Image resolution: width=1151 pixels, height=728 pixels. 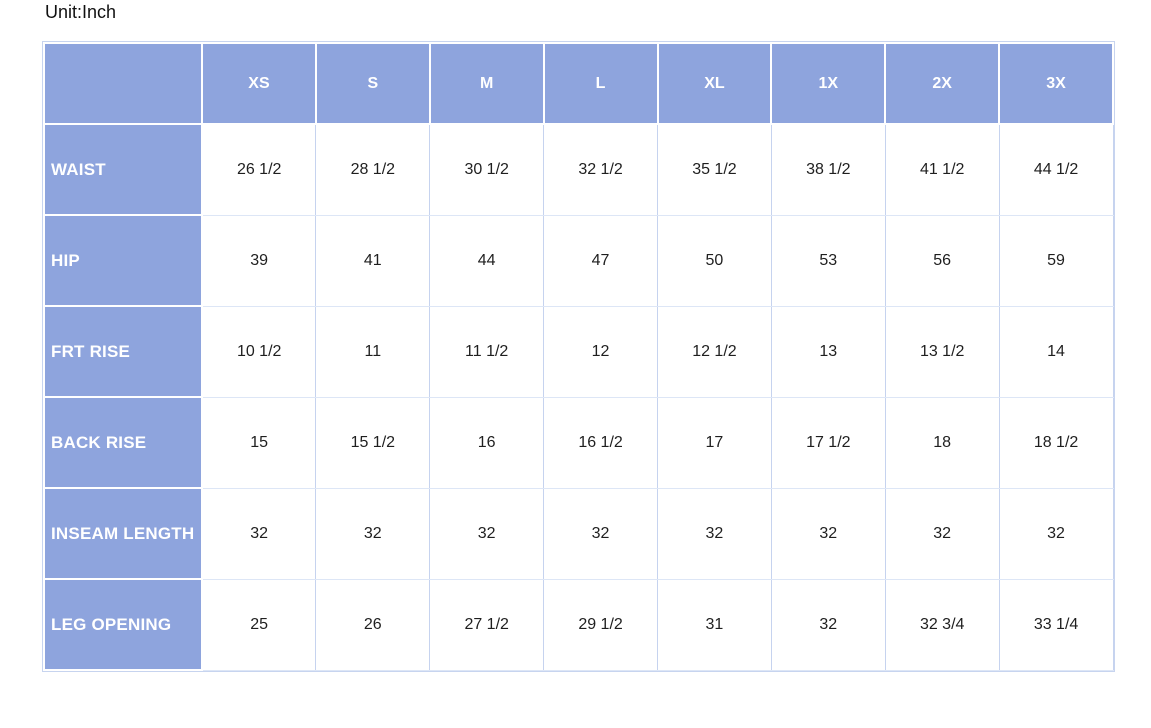 I want to click on data-cell: 38 1/2, so click(x=828, y=169).